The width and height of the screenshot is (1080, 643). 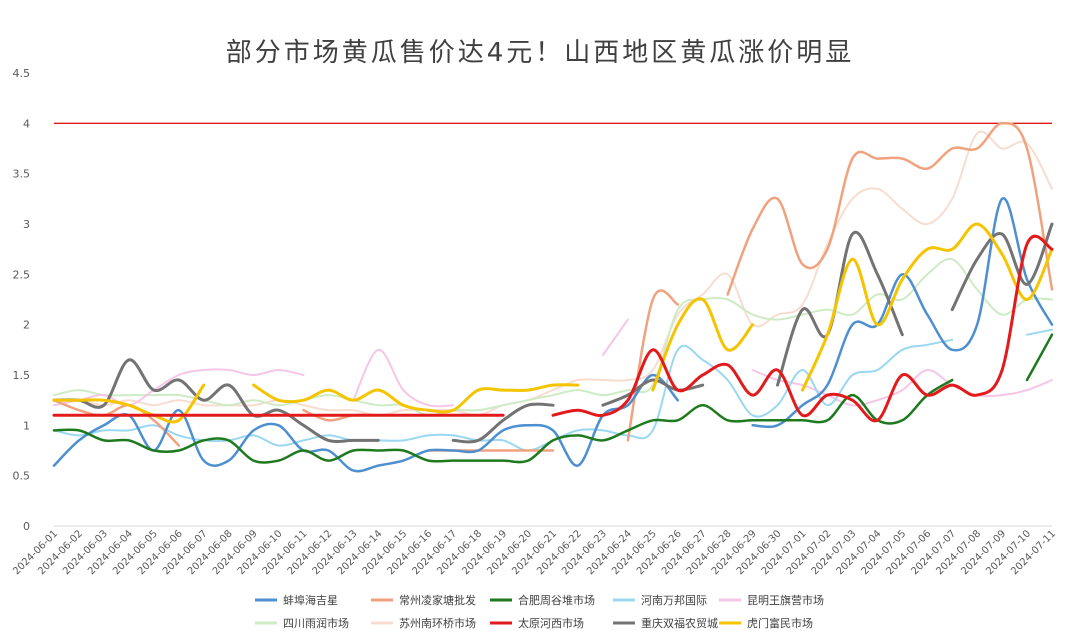 What do you see at coordinates (674, 600) in the screenshot?
I see `legend-label: 河南万邦国际` at bounding box center [674, 600].